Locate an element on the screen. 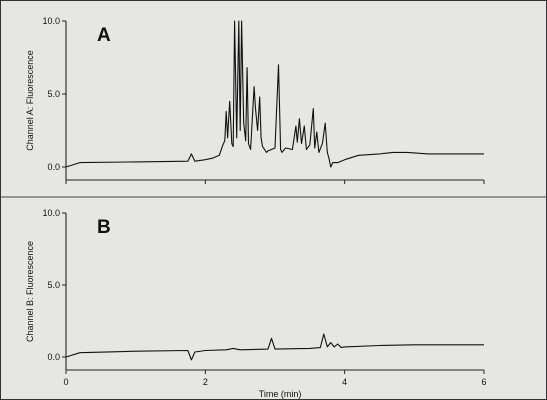 The width and height of the screenshot is (547, 400). panel-label-a: A is located at coordinates (104, 35).